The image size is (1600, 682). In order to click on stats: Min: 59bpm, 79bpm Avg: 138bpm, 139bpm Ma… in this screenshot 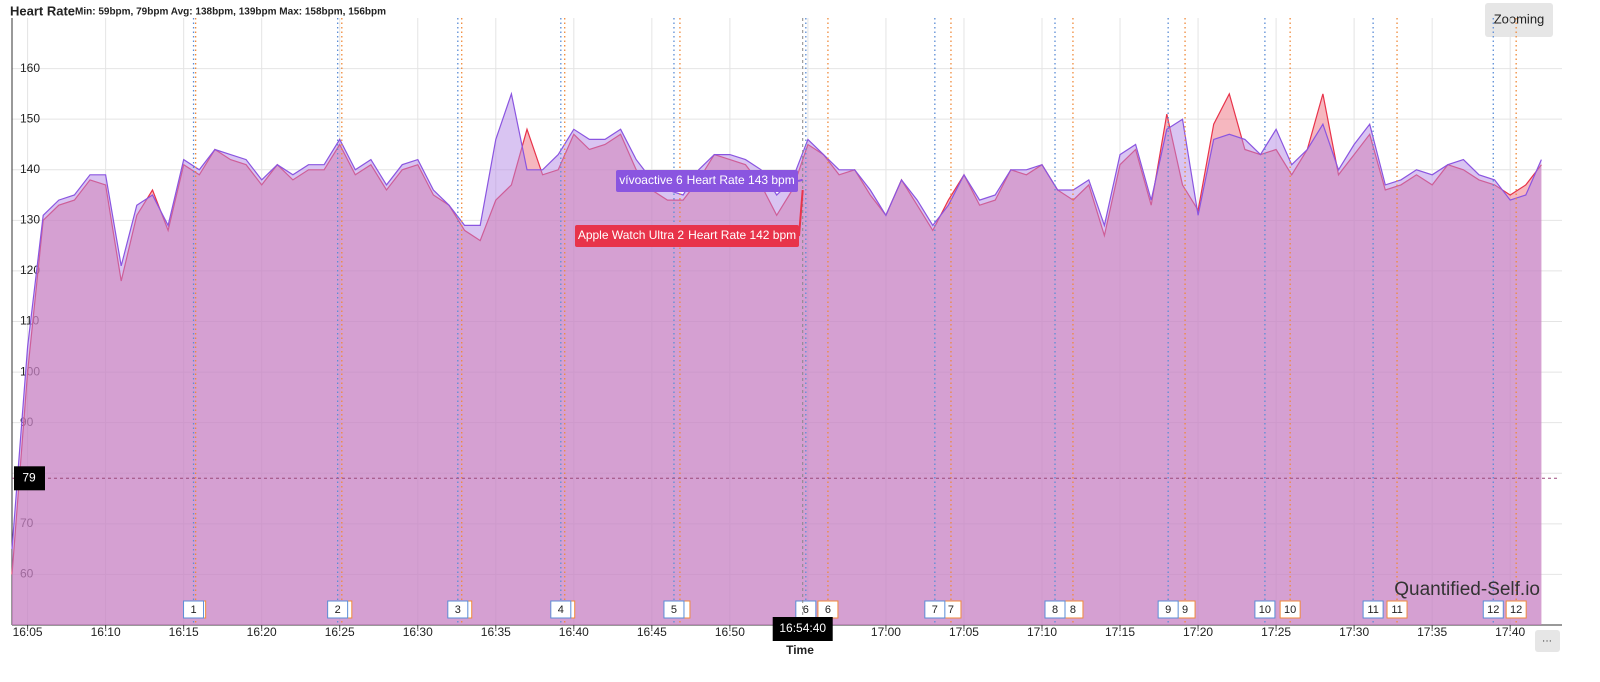, I will do `click(230, 12)`.